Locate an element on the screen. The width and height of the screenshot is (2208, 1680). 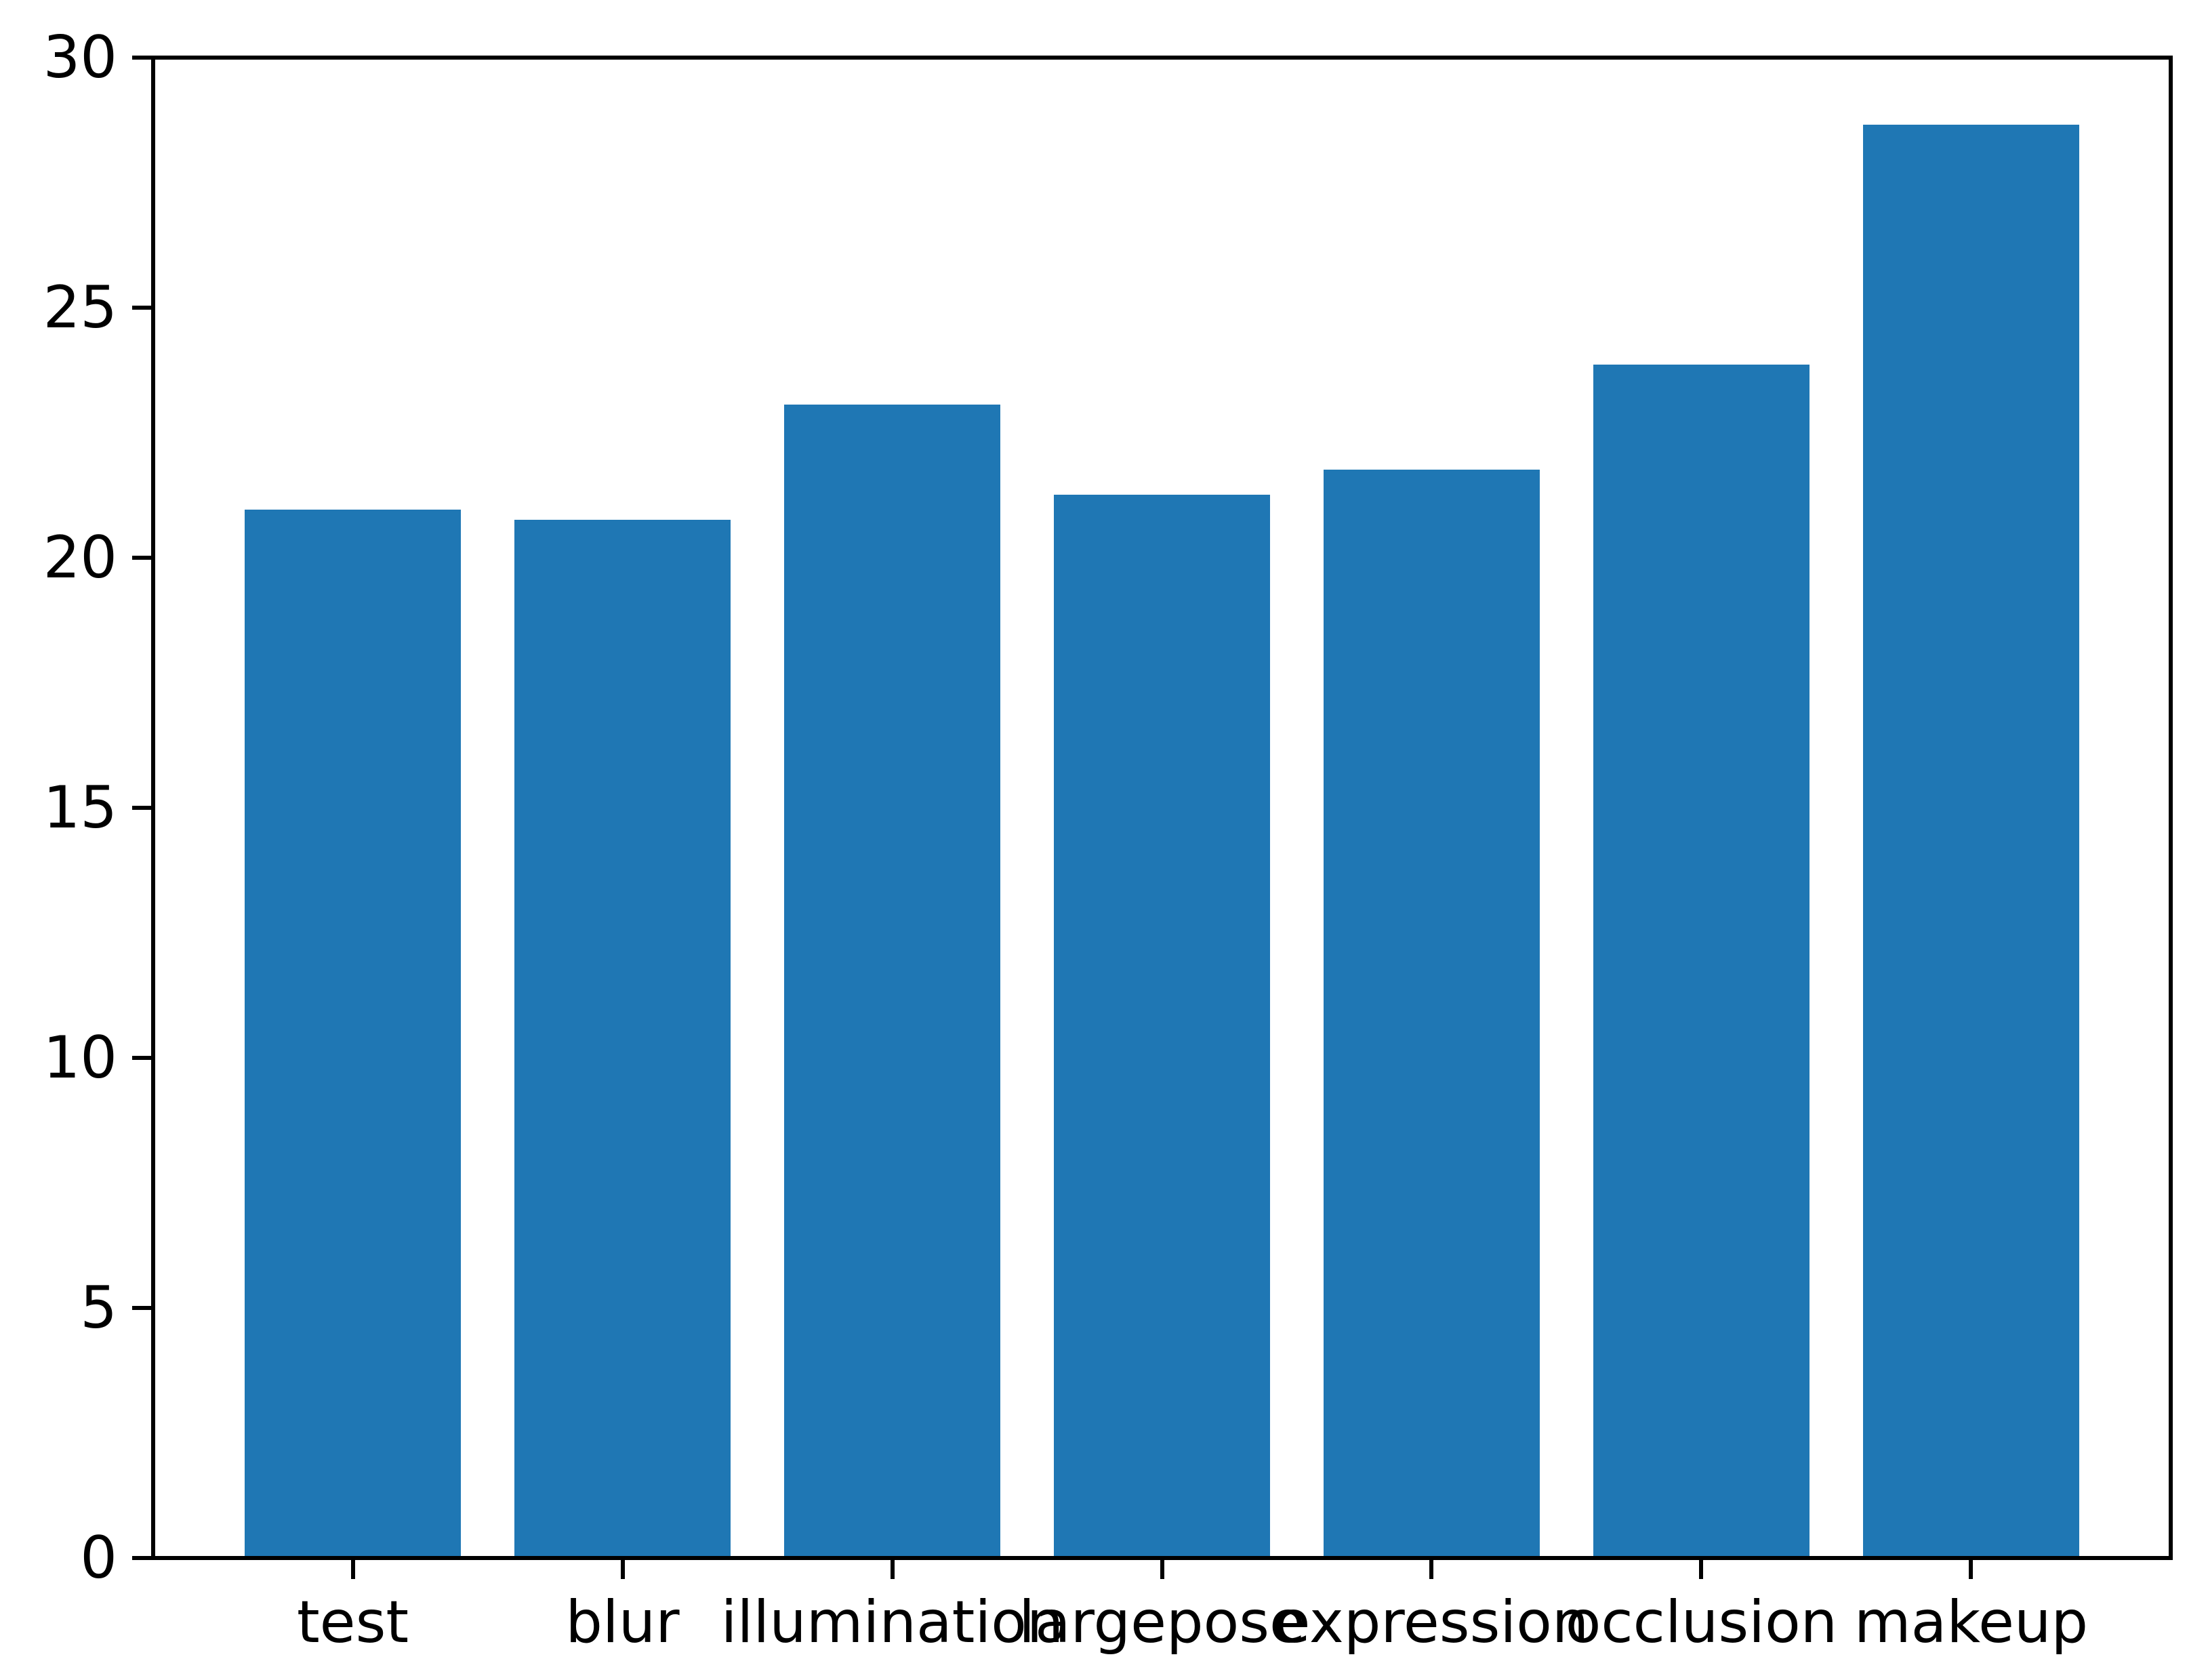
bar-expression is located at coordinates (1432, 1015).